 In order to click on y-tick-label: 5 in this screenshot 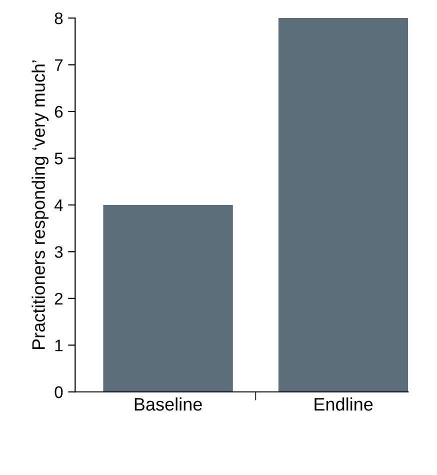, I will do `click(58, 158)`.